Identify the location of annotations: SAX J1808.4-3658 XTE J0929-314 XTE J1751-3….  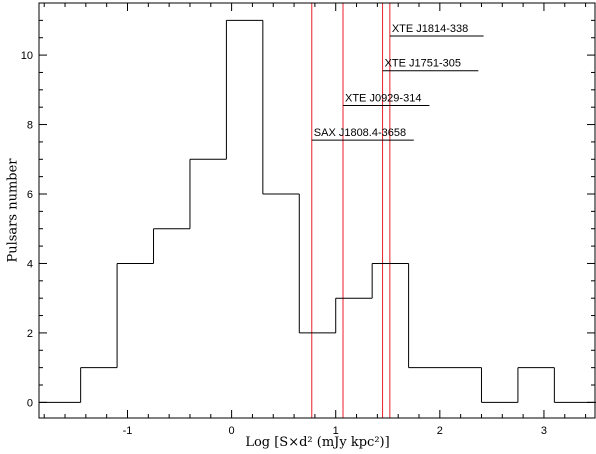
(397, 82).